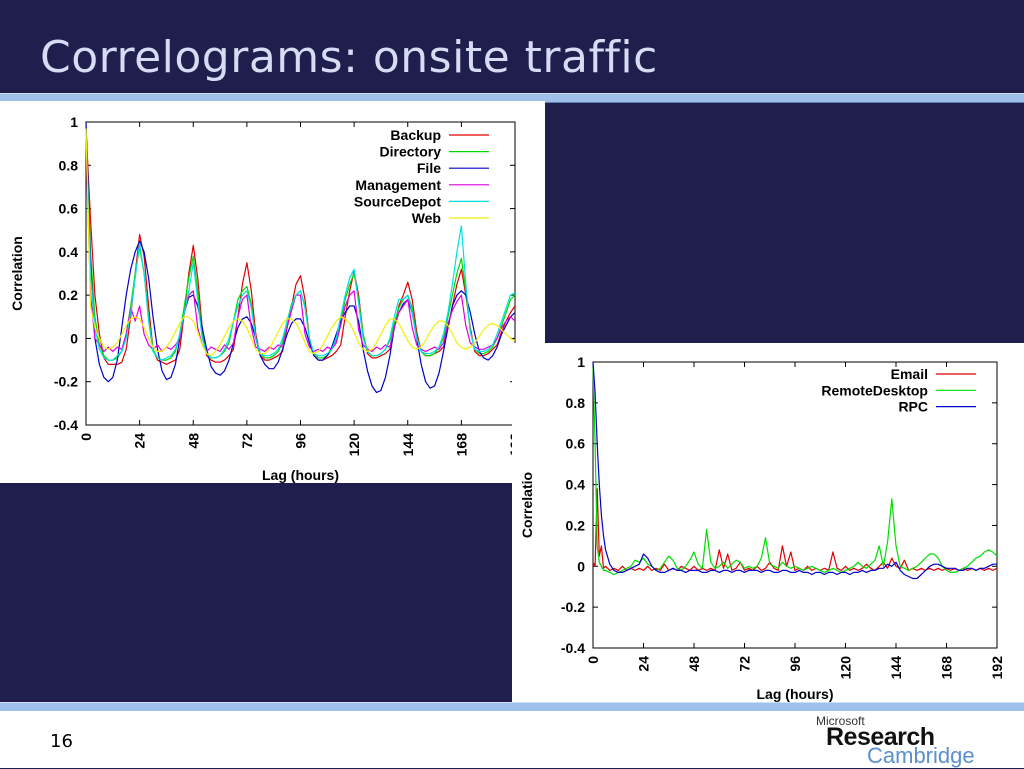  What do you see at coordinates (874, 390) in the screenshot?
I see `legend-label: RemoteDesktop` at bounding box center [874, 390].